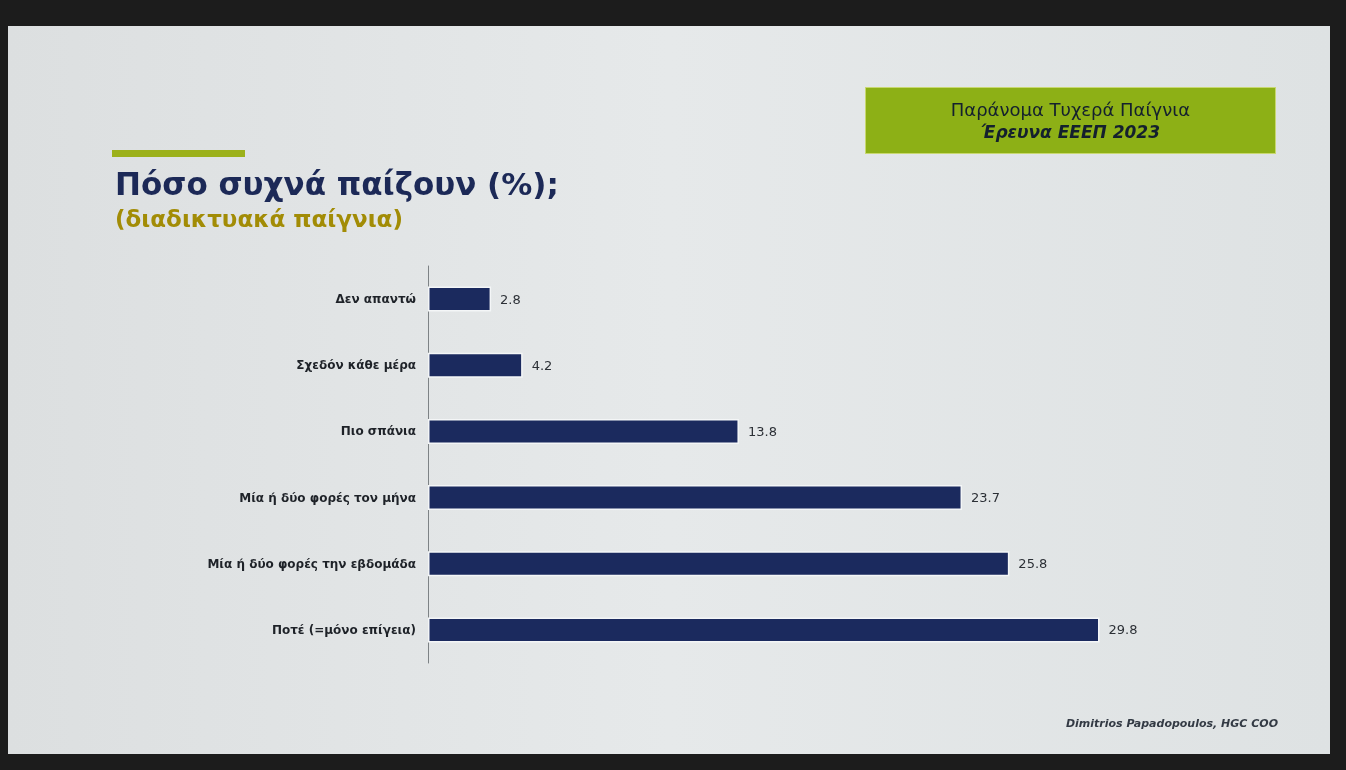 The height and width of the screenshot is (770, 1346). Describe the element at coordinates (378, 431) in the screenshot. I see `y-tick-label: Πιο σπάνια` at that location.